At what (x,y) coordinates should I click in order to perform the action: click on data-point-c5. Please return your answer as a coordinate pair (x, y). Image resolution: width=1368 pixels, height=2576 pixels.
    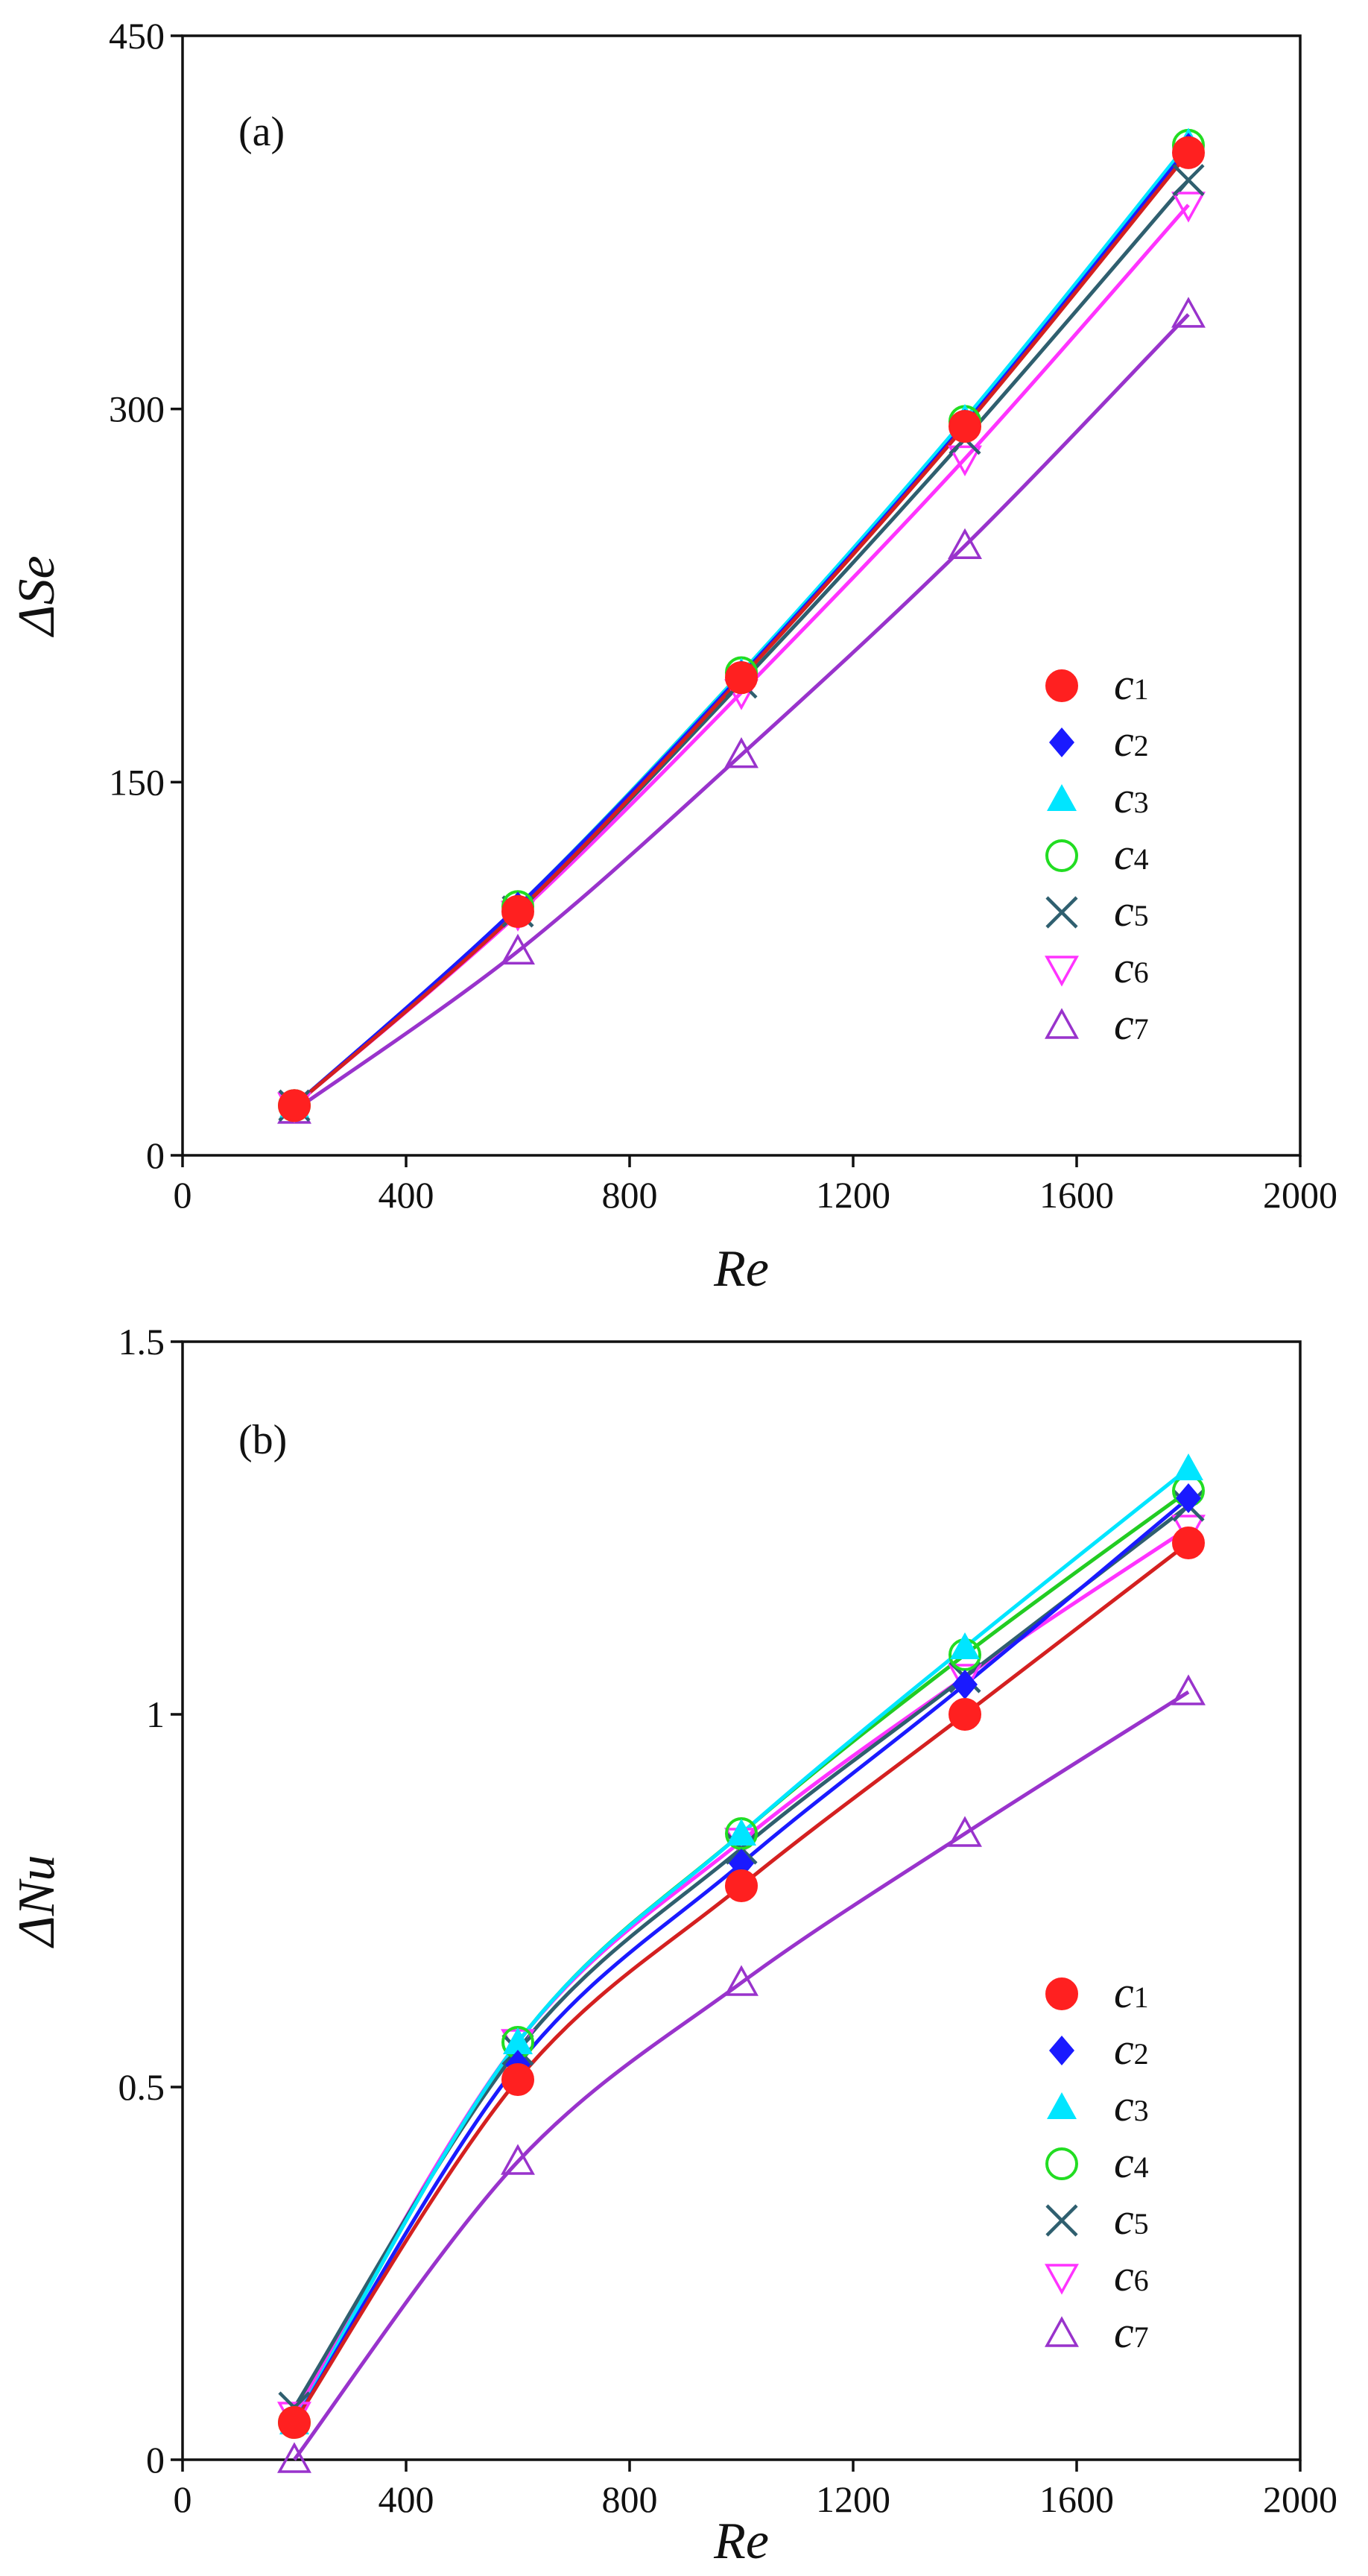
    Looking at the image, I should click on (1188, 180).